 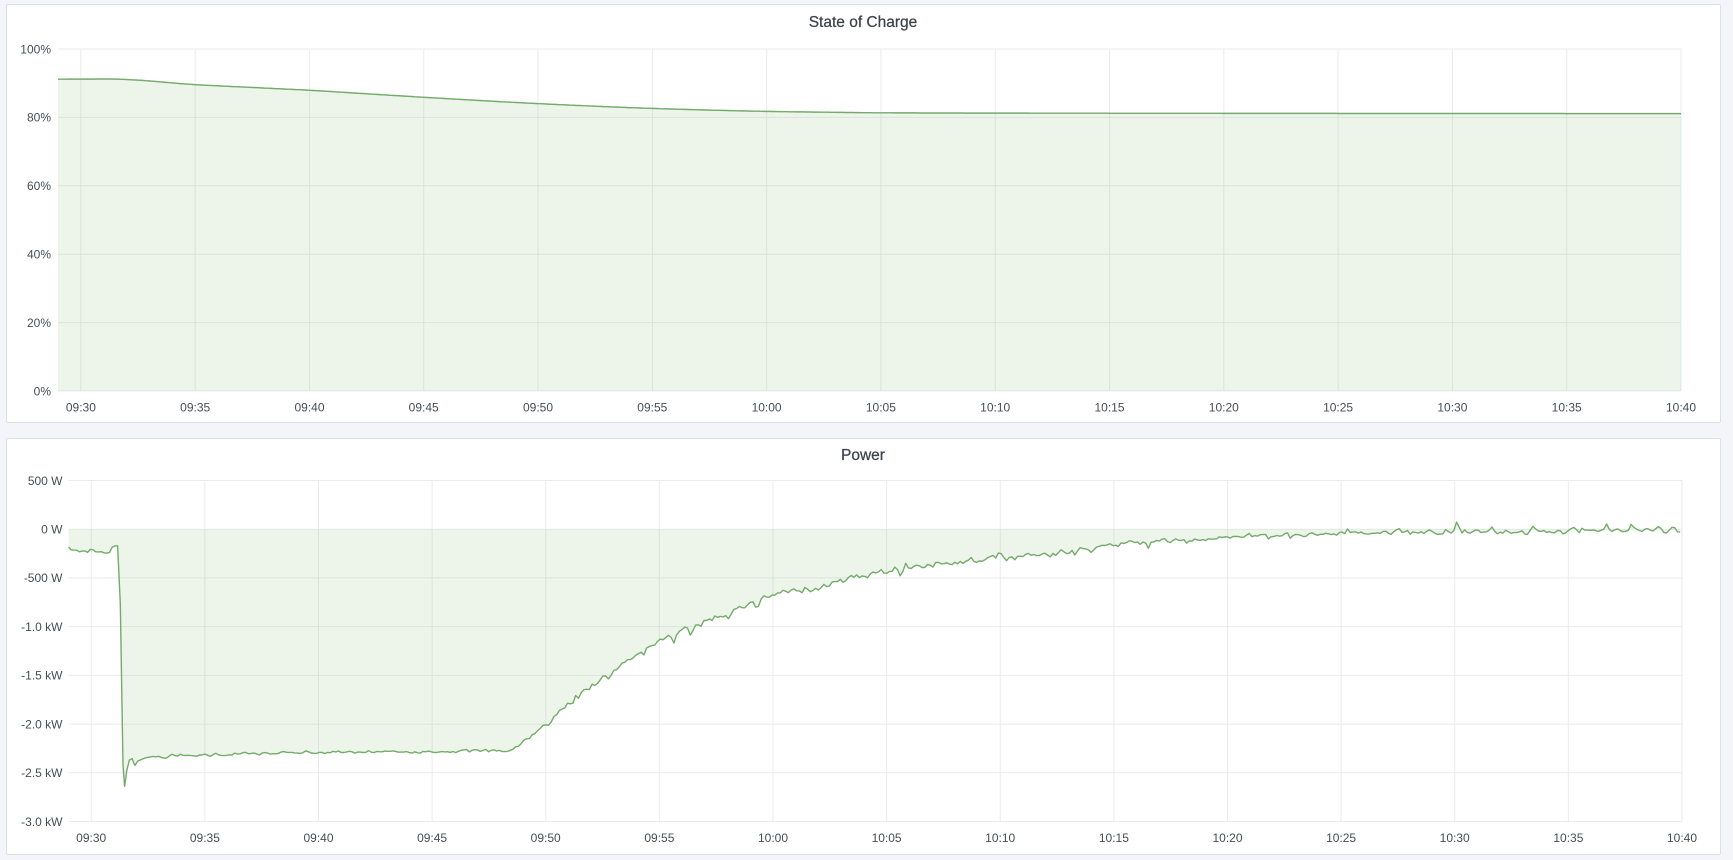 What do you see at coordinates (39, 255) in the screenshot?
I see `svg-text: 40%` at bounding box center [39, 255].